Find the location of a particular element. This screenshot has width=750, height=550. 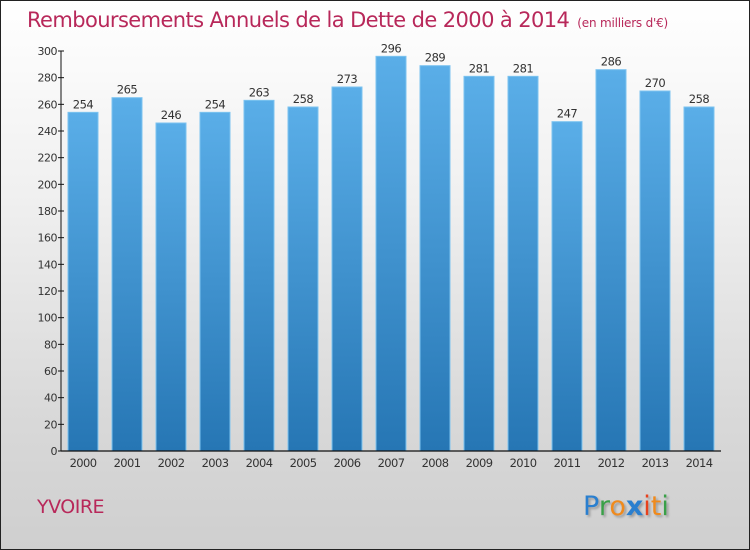

bar-2014 is located at coordinates (699, 279).